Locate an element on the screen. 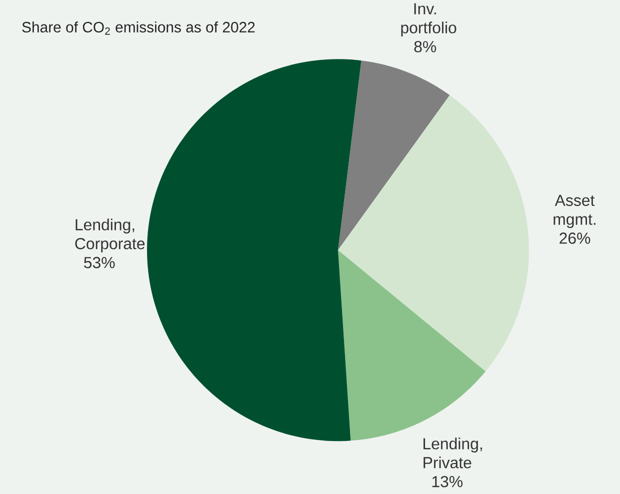 Image resolution: width=620 pixels, height=494 pixels. data-label: 26% is located at coordinates (575, 238).